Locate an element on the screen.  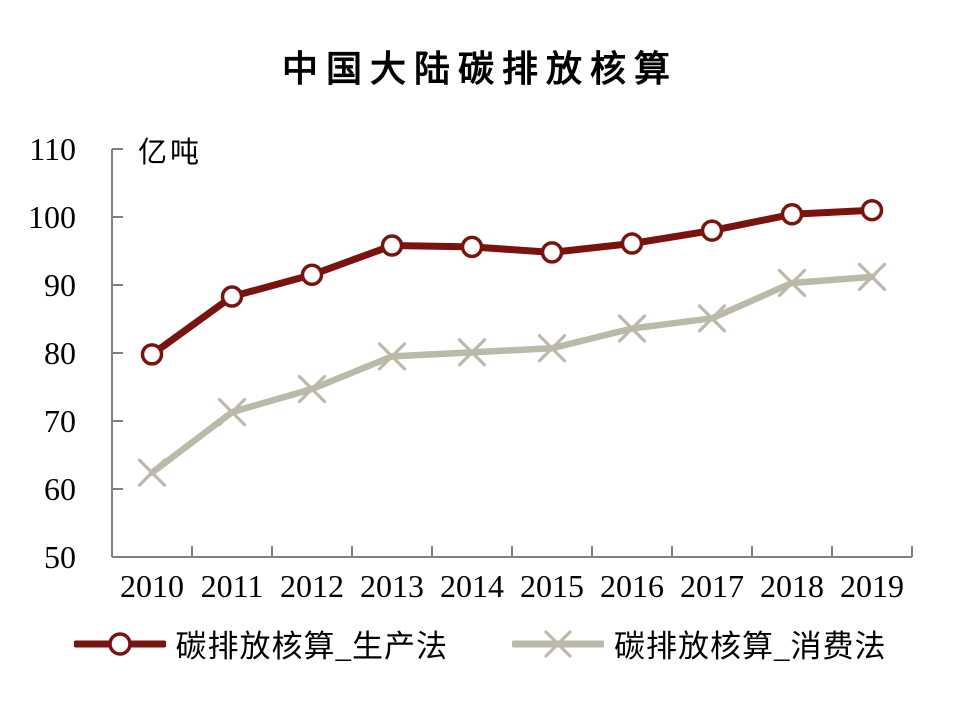
y-tick-label: 60 is located at coordinates (60, 489).